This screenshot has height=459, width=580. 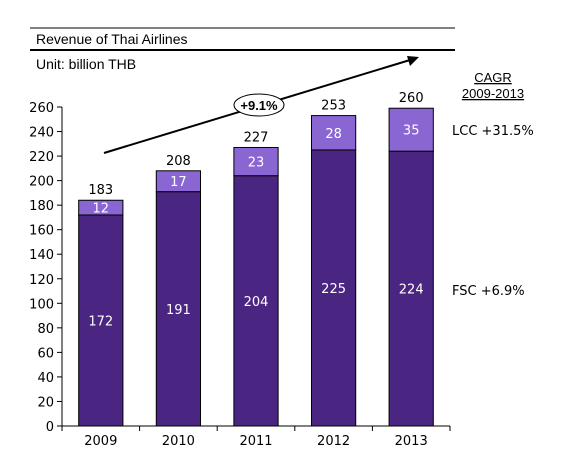 I want to click on bar-fsc-2013, so click(x=411, y=288).